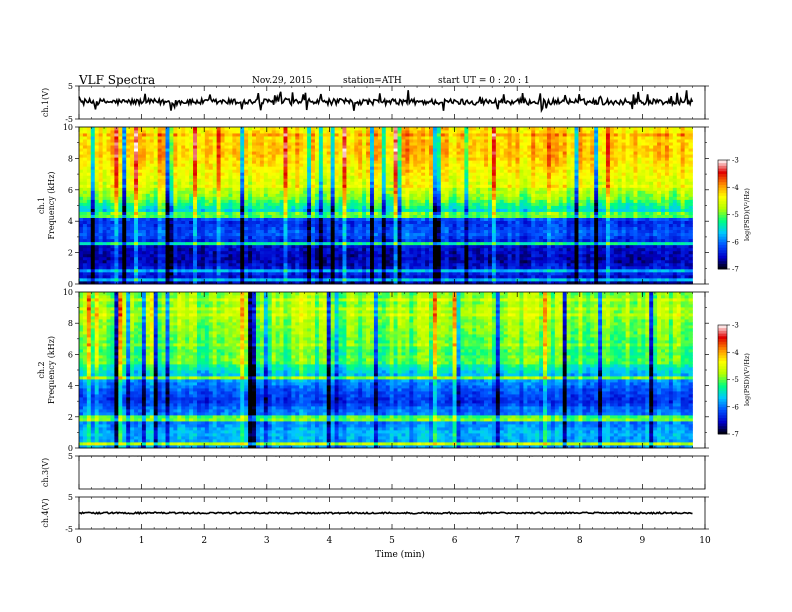  What do you see at coordinates (455, 541) in the screenshot?
I see `x-tick-label: 6` at bounding box center [455, 541].